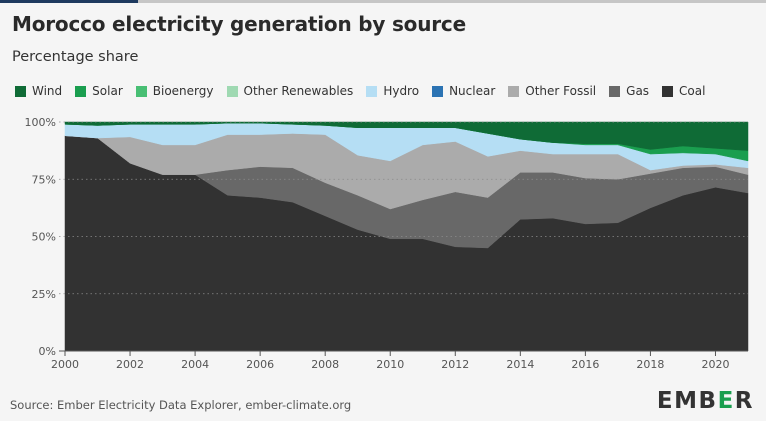 The height and width of the screenshot is (421, 766). I want to click on y-tick-label: 50%, so click(44, 237).